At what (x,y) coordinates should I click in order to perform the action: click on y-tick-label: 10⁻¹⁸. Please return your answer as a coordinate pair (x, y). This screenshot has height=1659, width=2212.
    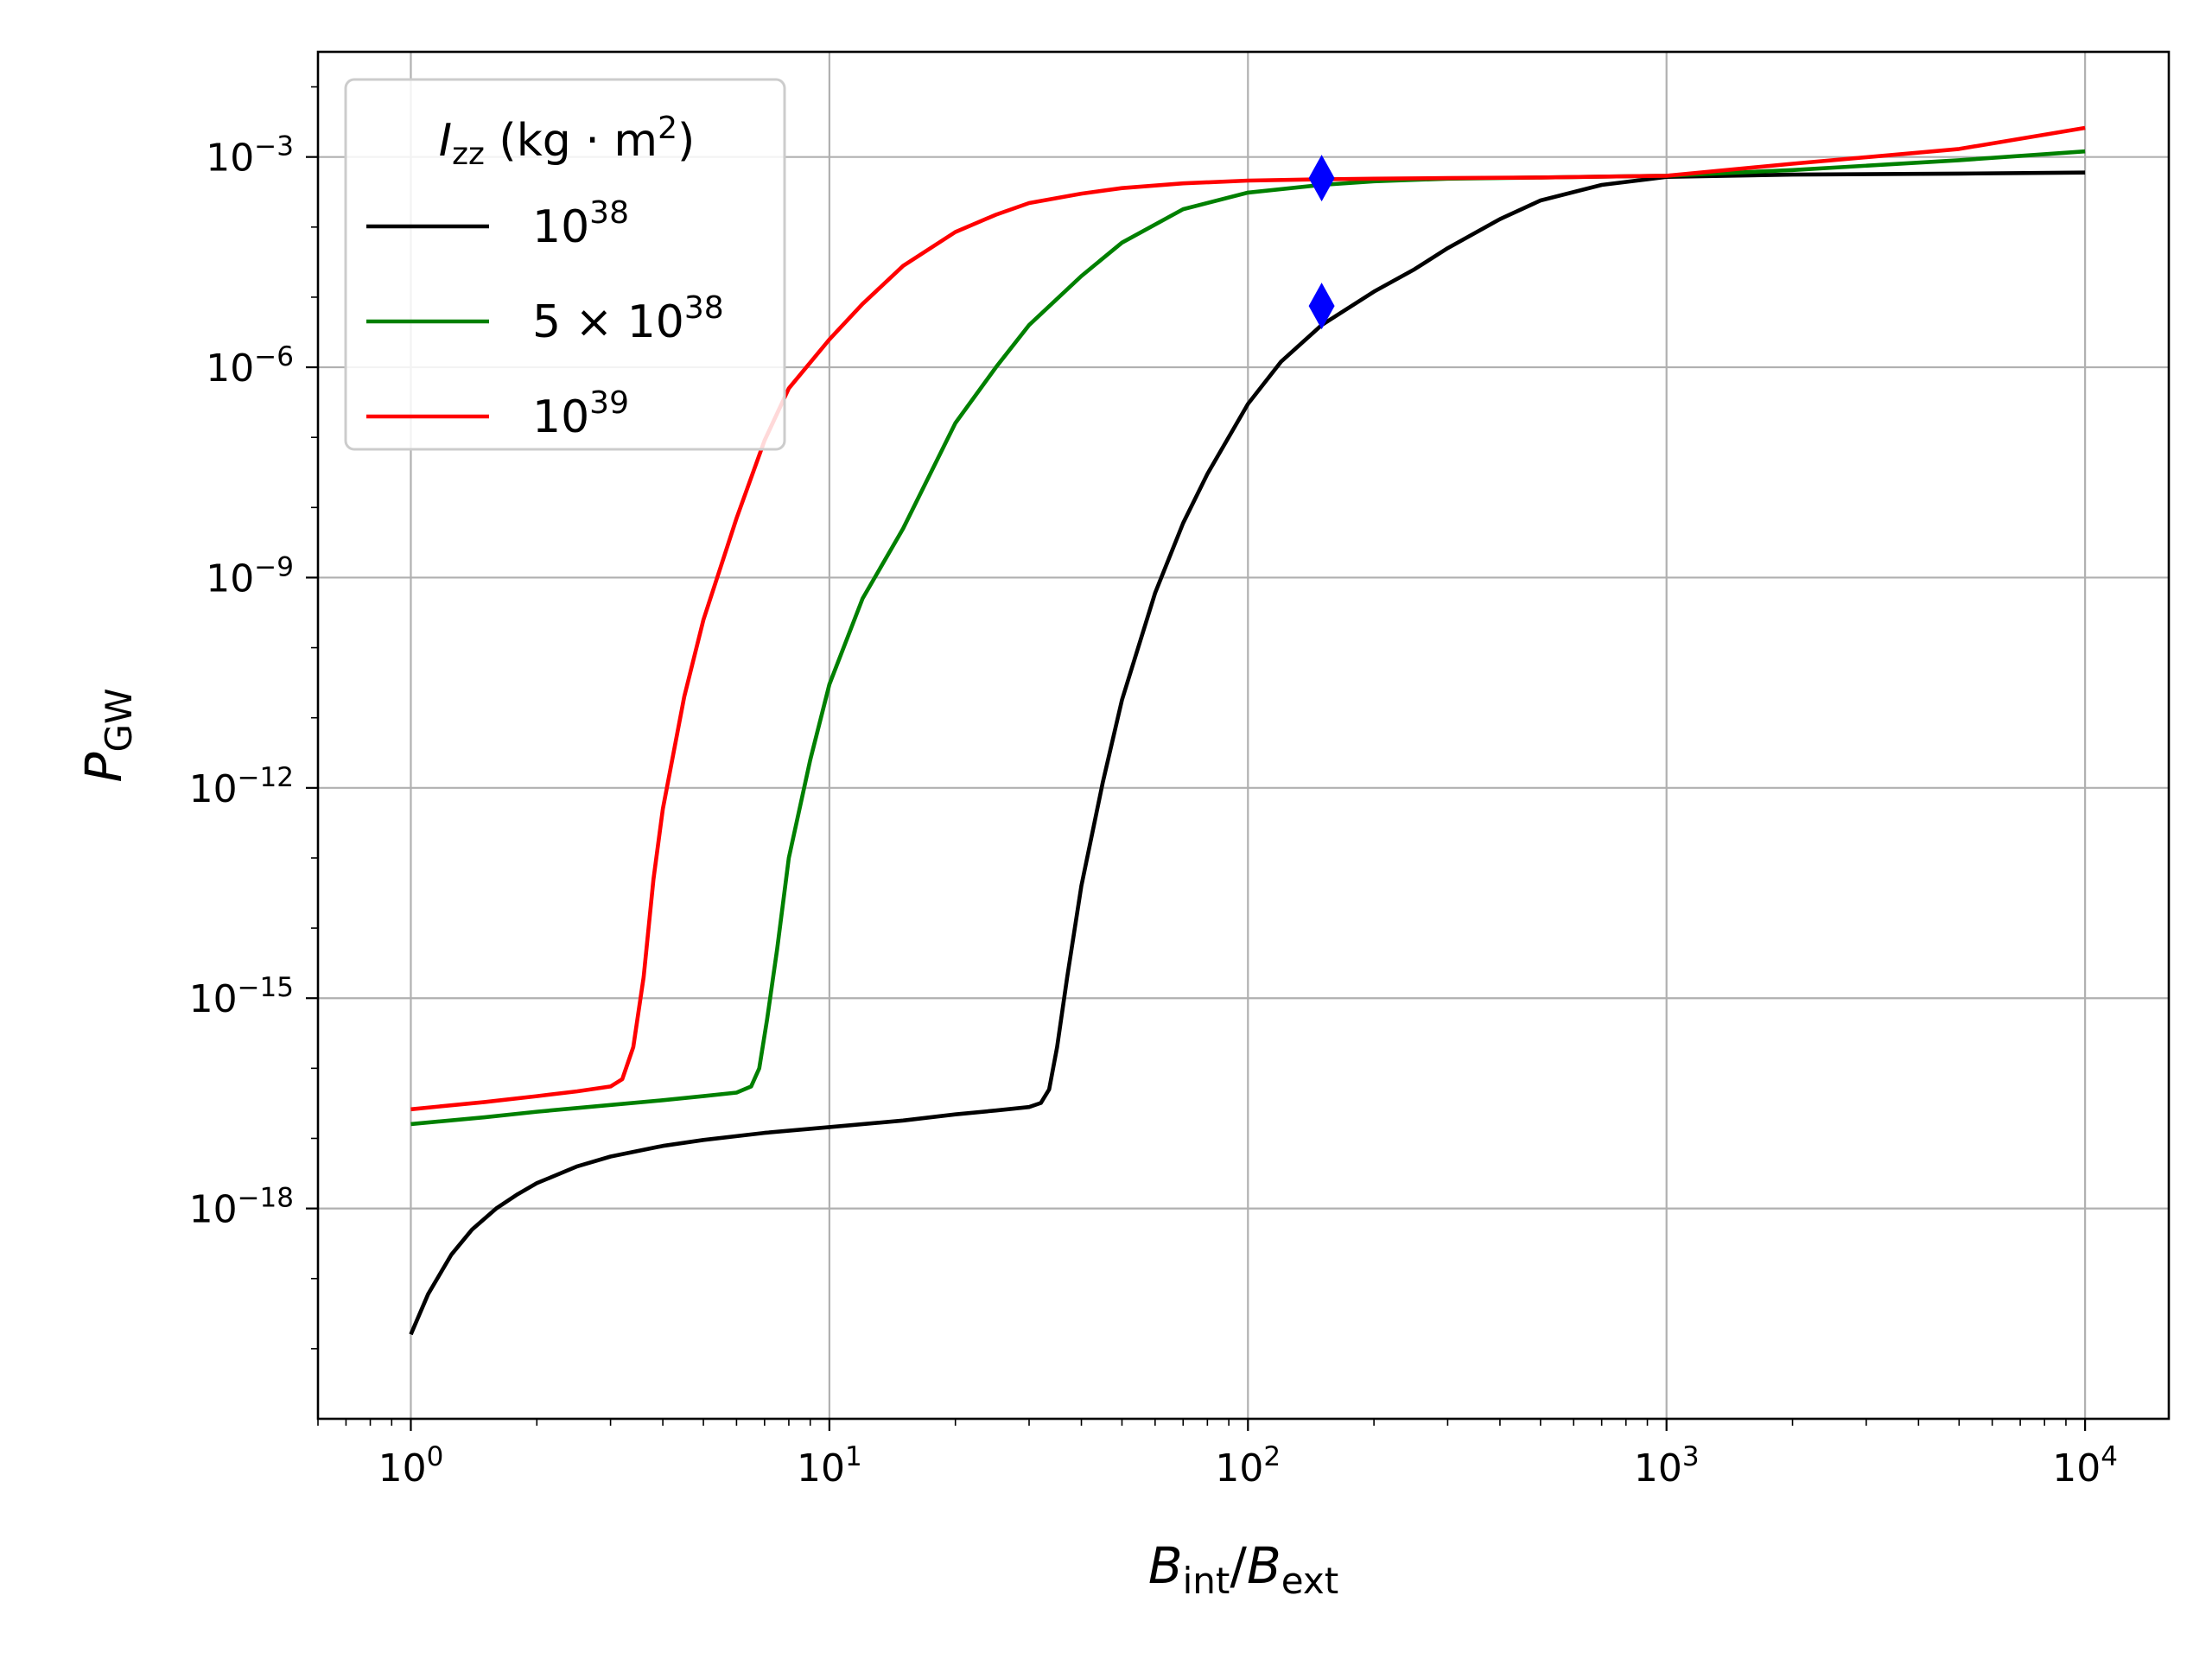
    Looking at the image, I should click on (241, 1207).